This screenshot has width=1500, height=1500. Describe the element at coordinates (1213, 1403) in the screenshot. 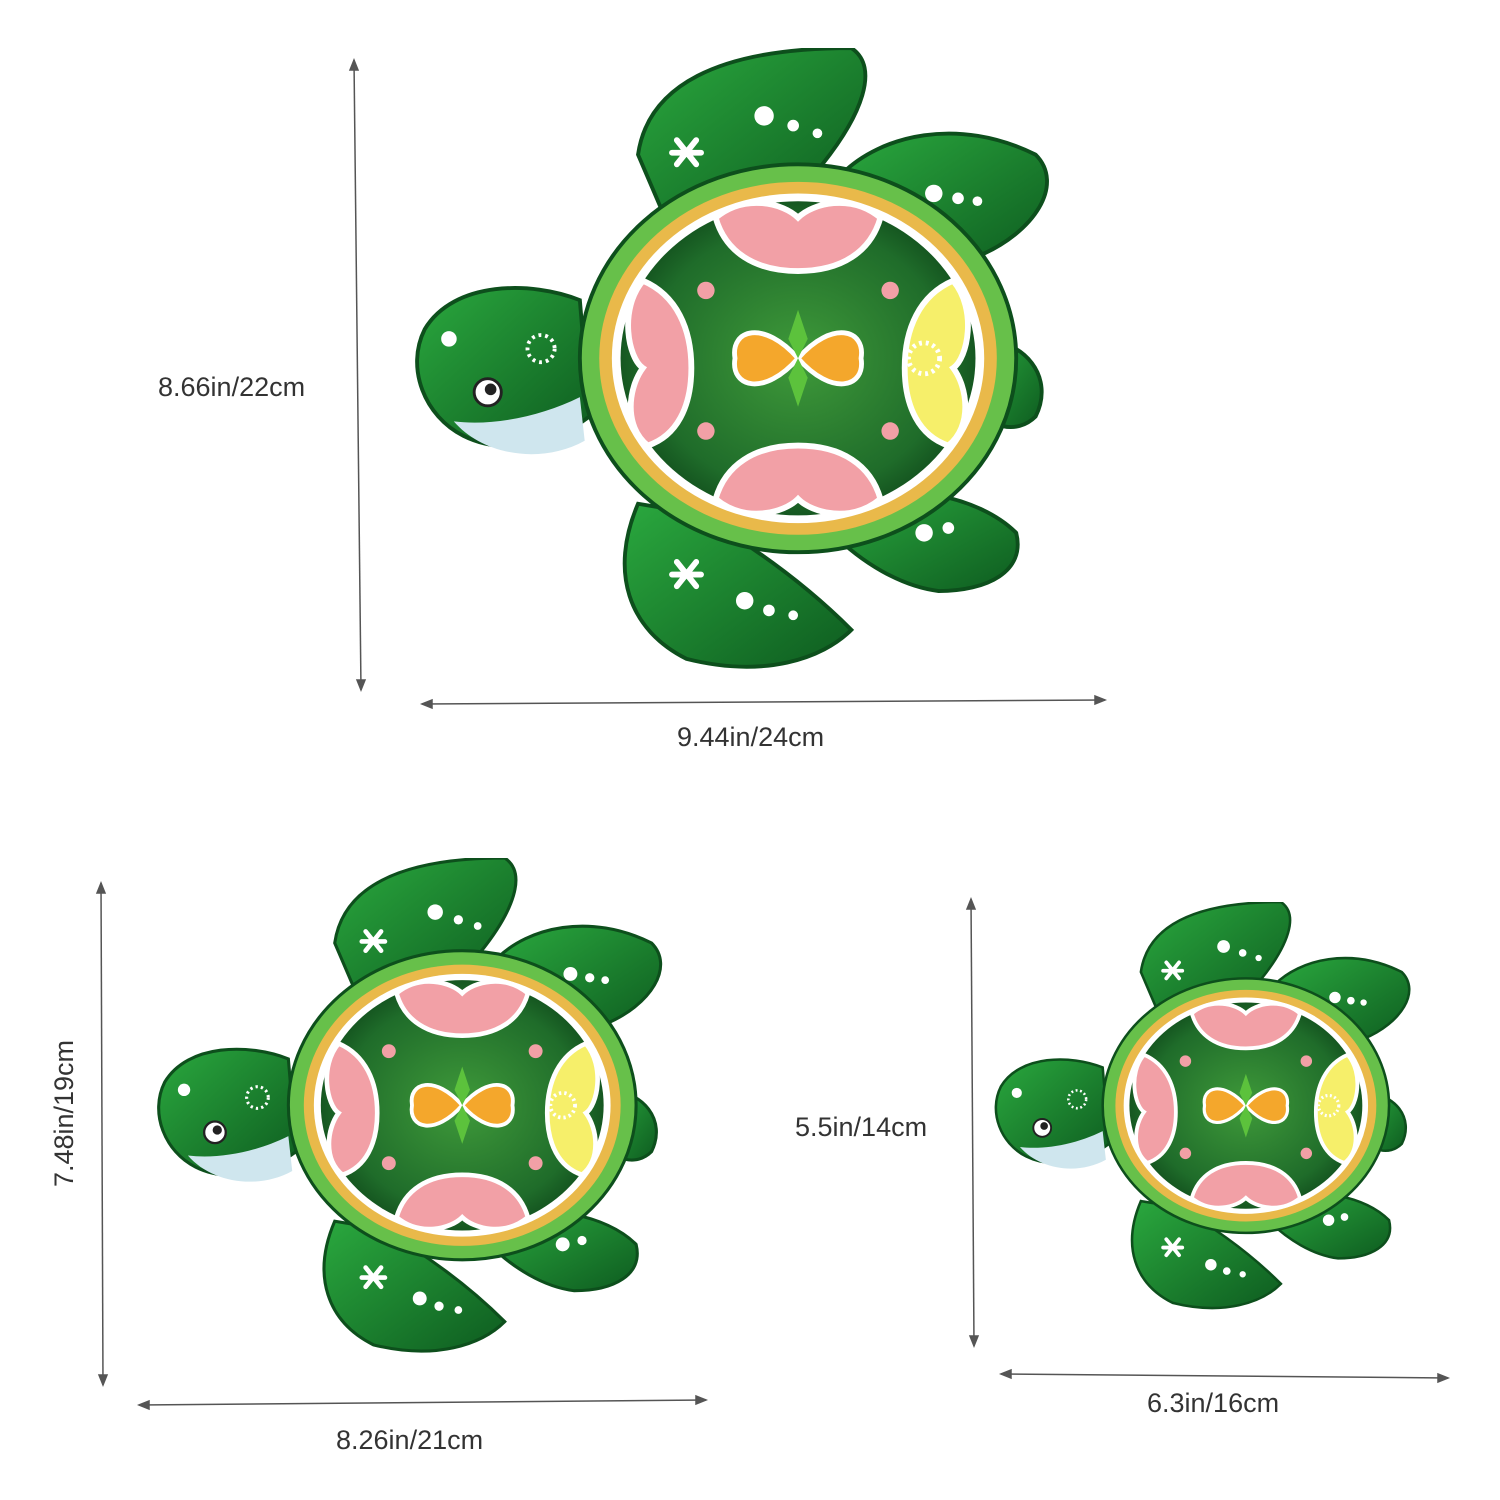

I see `width-label-small: 6.3in/16cm` at that location.